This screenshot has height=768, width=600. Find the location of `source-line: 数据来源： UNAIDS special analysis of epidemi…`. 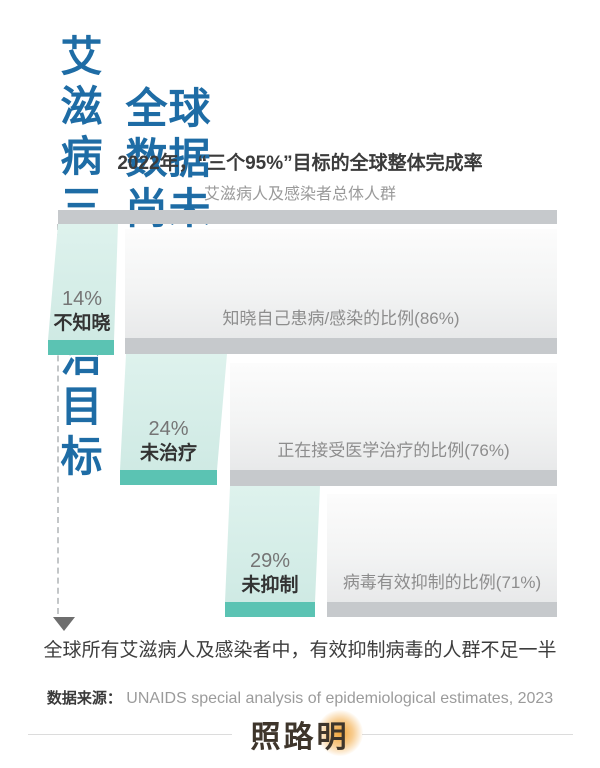

source-line: 数据来源： UNAIDS special analysis of epidemi… is located at coordinates (300, 698).